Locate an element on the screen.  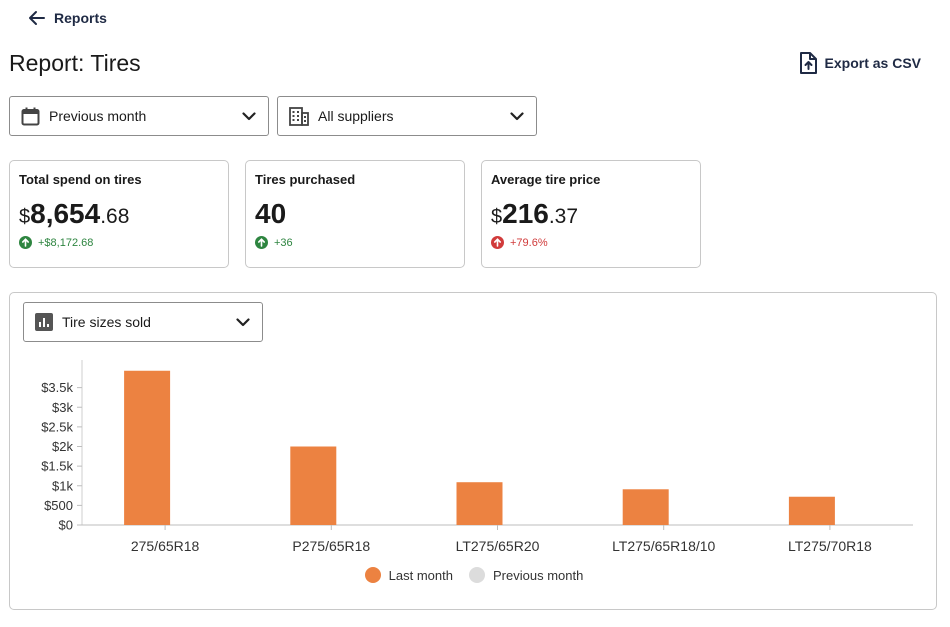
y-tick-label: $500 is located at coordinates (58, 505).